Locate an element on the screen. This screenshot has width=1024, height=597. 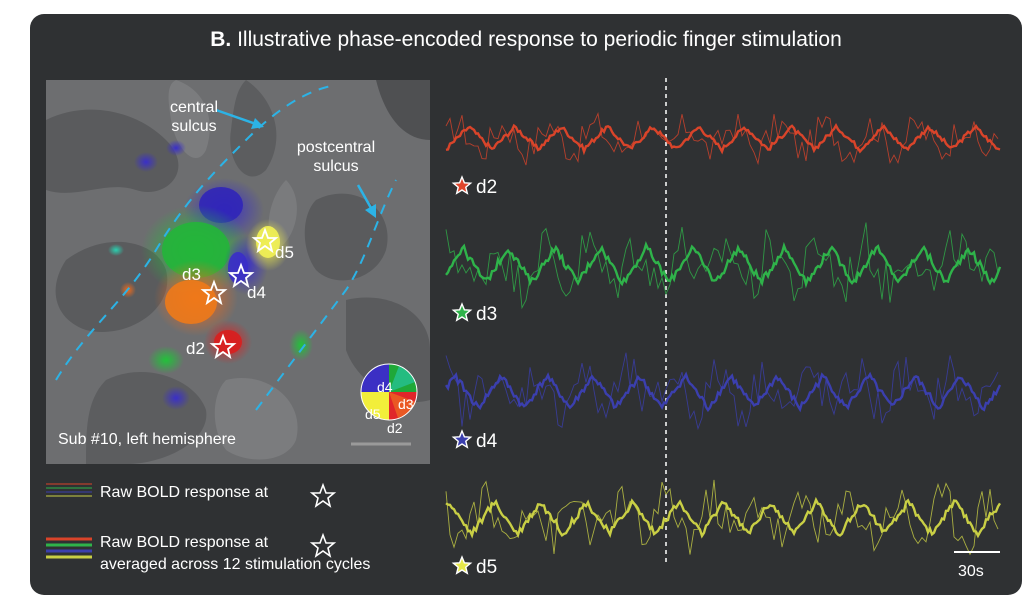
subject-label: Sub #10, left hemisphere is located at coordinates (147, 439).